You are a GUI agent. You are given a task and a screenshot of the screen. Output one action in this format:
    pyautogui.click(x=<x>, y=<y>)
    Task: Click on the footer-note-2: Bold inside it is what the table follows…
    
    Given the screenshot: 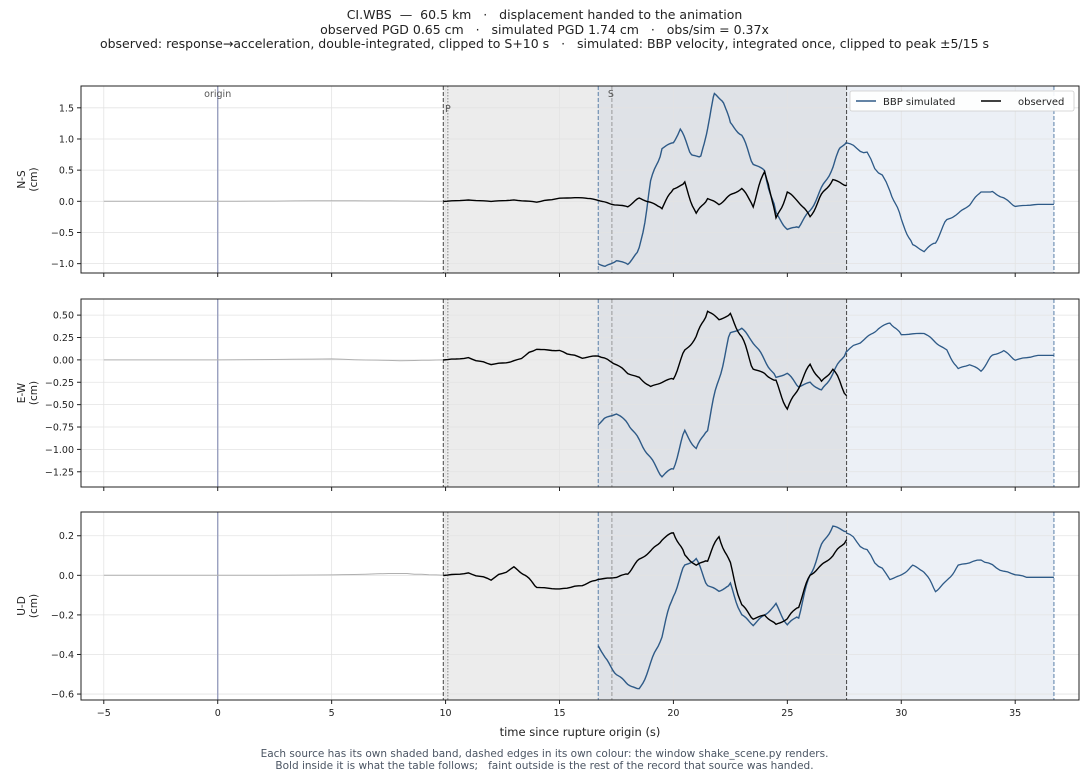 What is the action you would take?
    pyautogui.click(x=544, y=766)
    